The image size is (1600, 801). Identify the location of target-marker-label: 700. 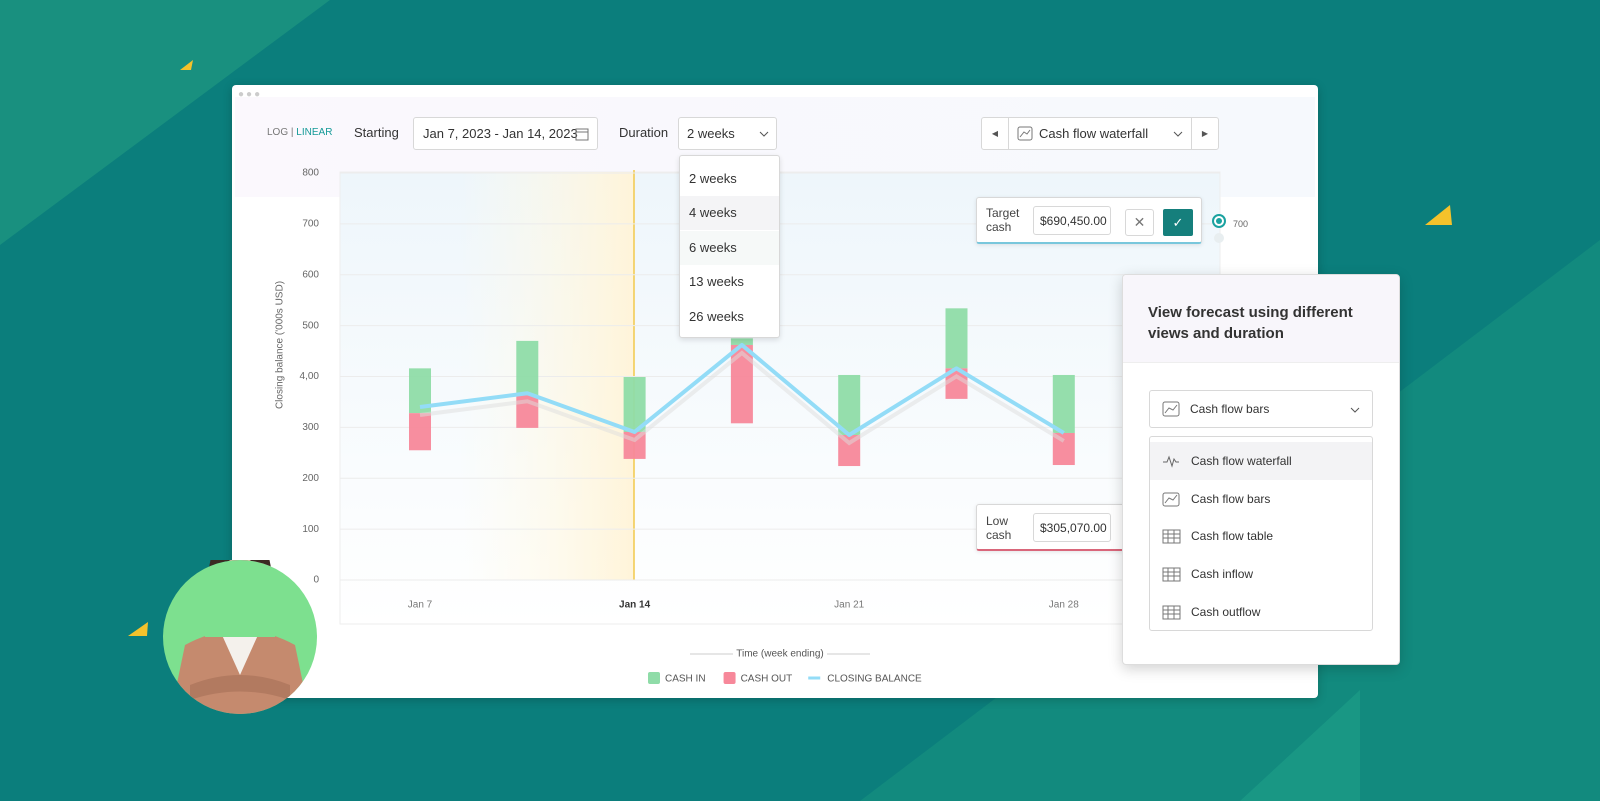
(1241, 224).